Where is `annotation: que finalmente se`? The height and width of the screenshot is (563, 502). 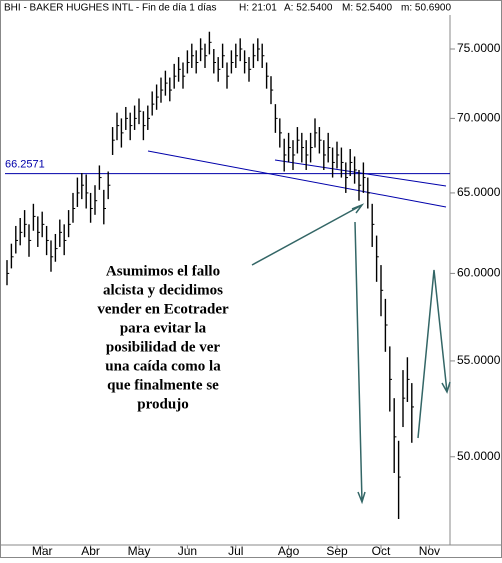 annotation: que finalmente se is located at coordinates (163, 385).